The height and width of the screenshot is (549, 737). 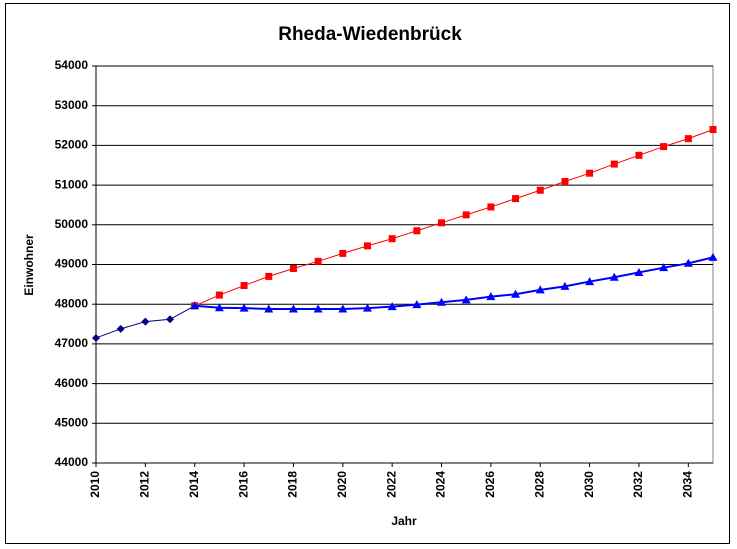 What do you see at coordinates (194, 484) in the screenshot?
I see `x-tick-label: 2014` at bounding box center [194, 484].